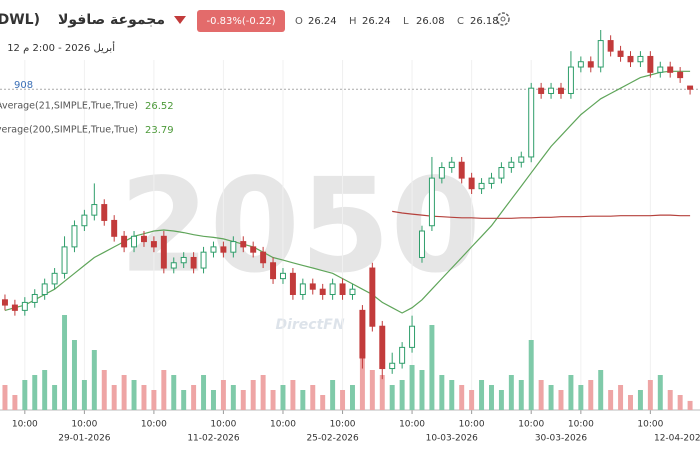 The width and height of the screenshot is (700, 450). What do you see at coordinates (406, 21) in the screenshot?
I see `ohlc-label: L` at bounding box center [406, 21].